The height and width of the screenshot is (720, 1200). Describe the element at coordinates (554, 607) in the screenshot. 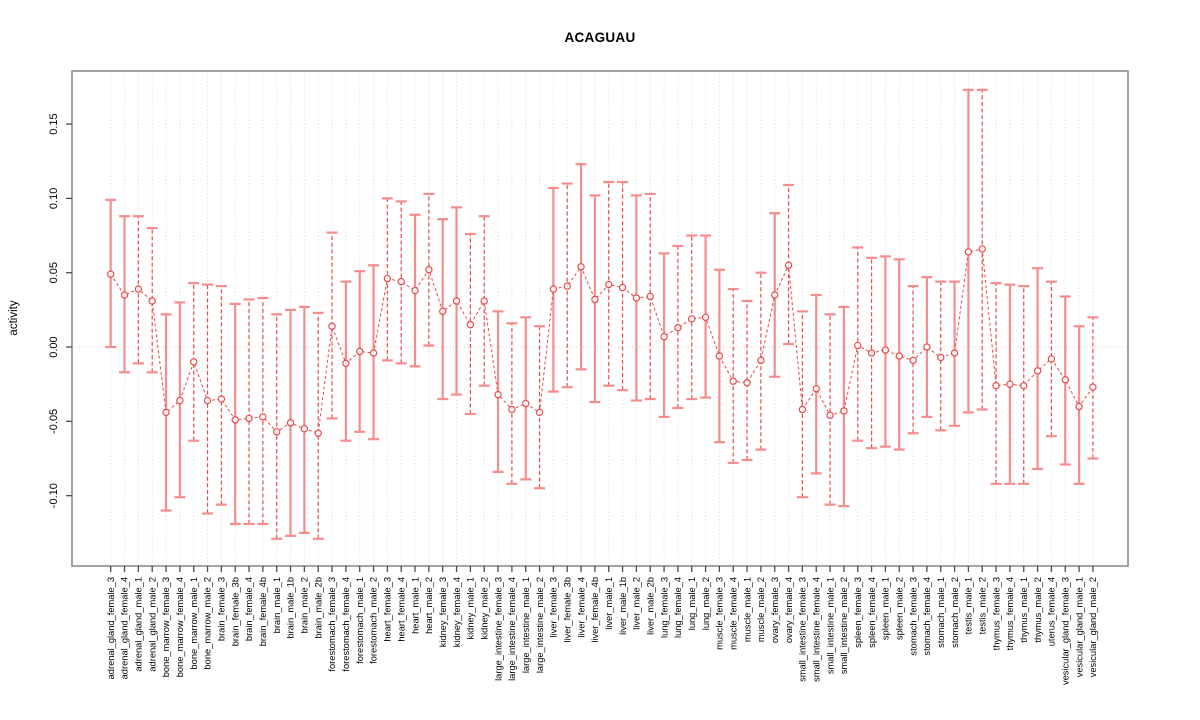

I see `x-tick-label: liver_female_3` at that location.